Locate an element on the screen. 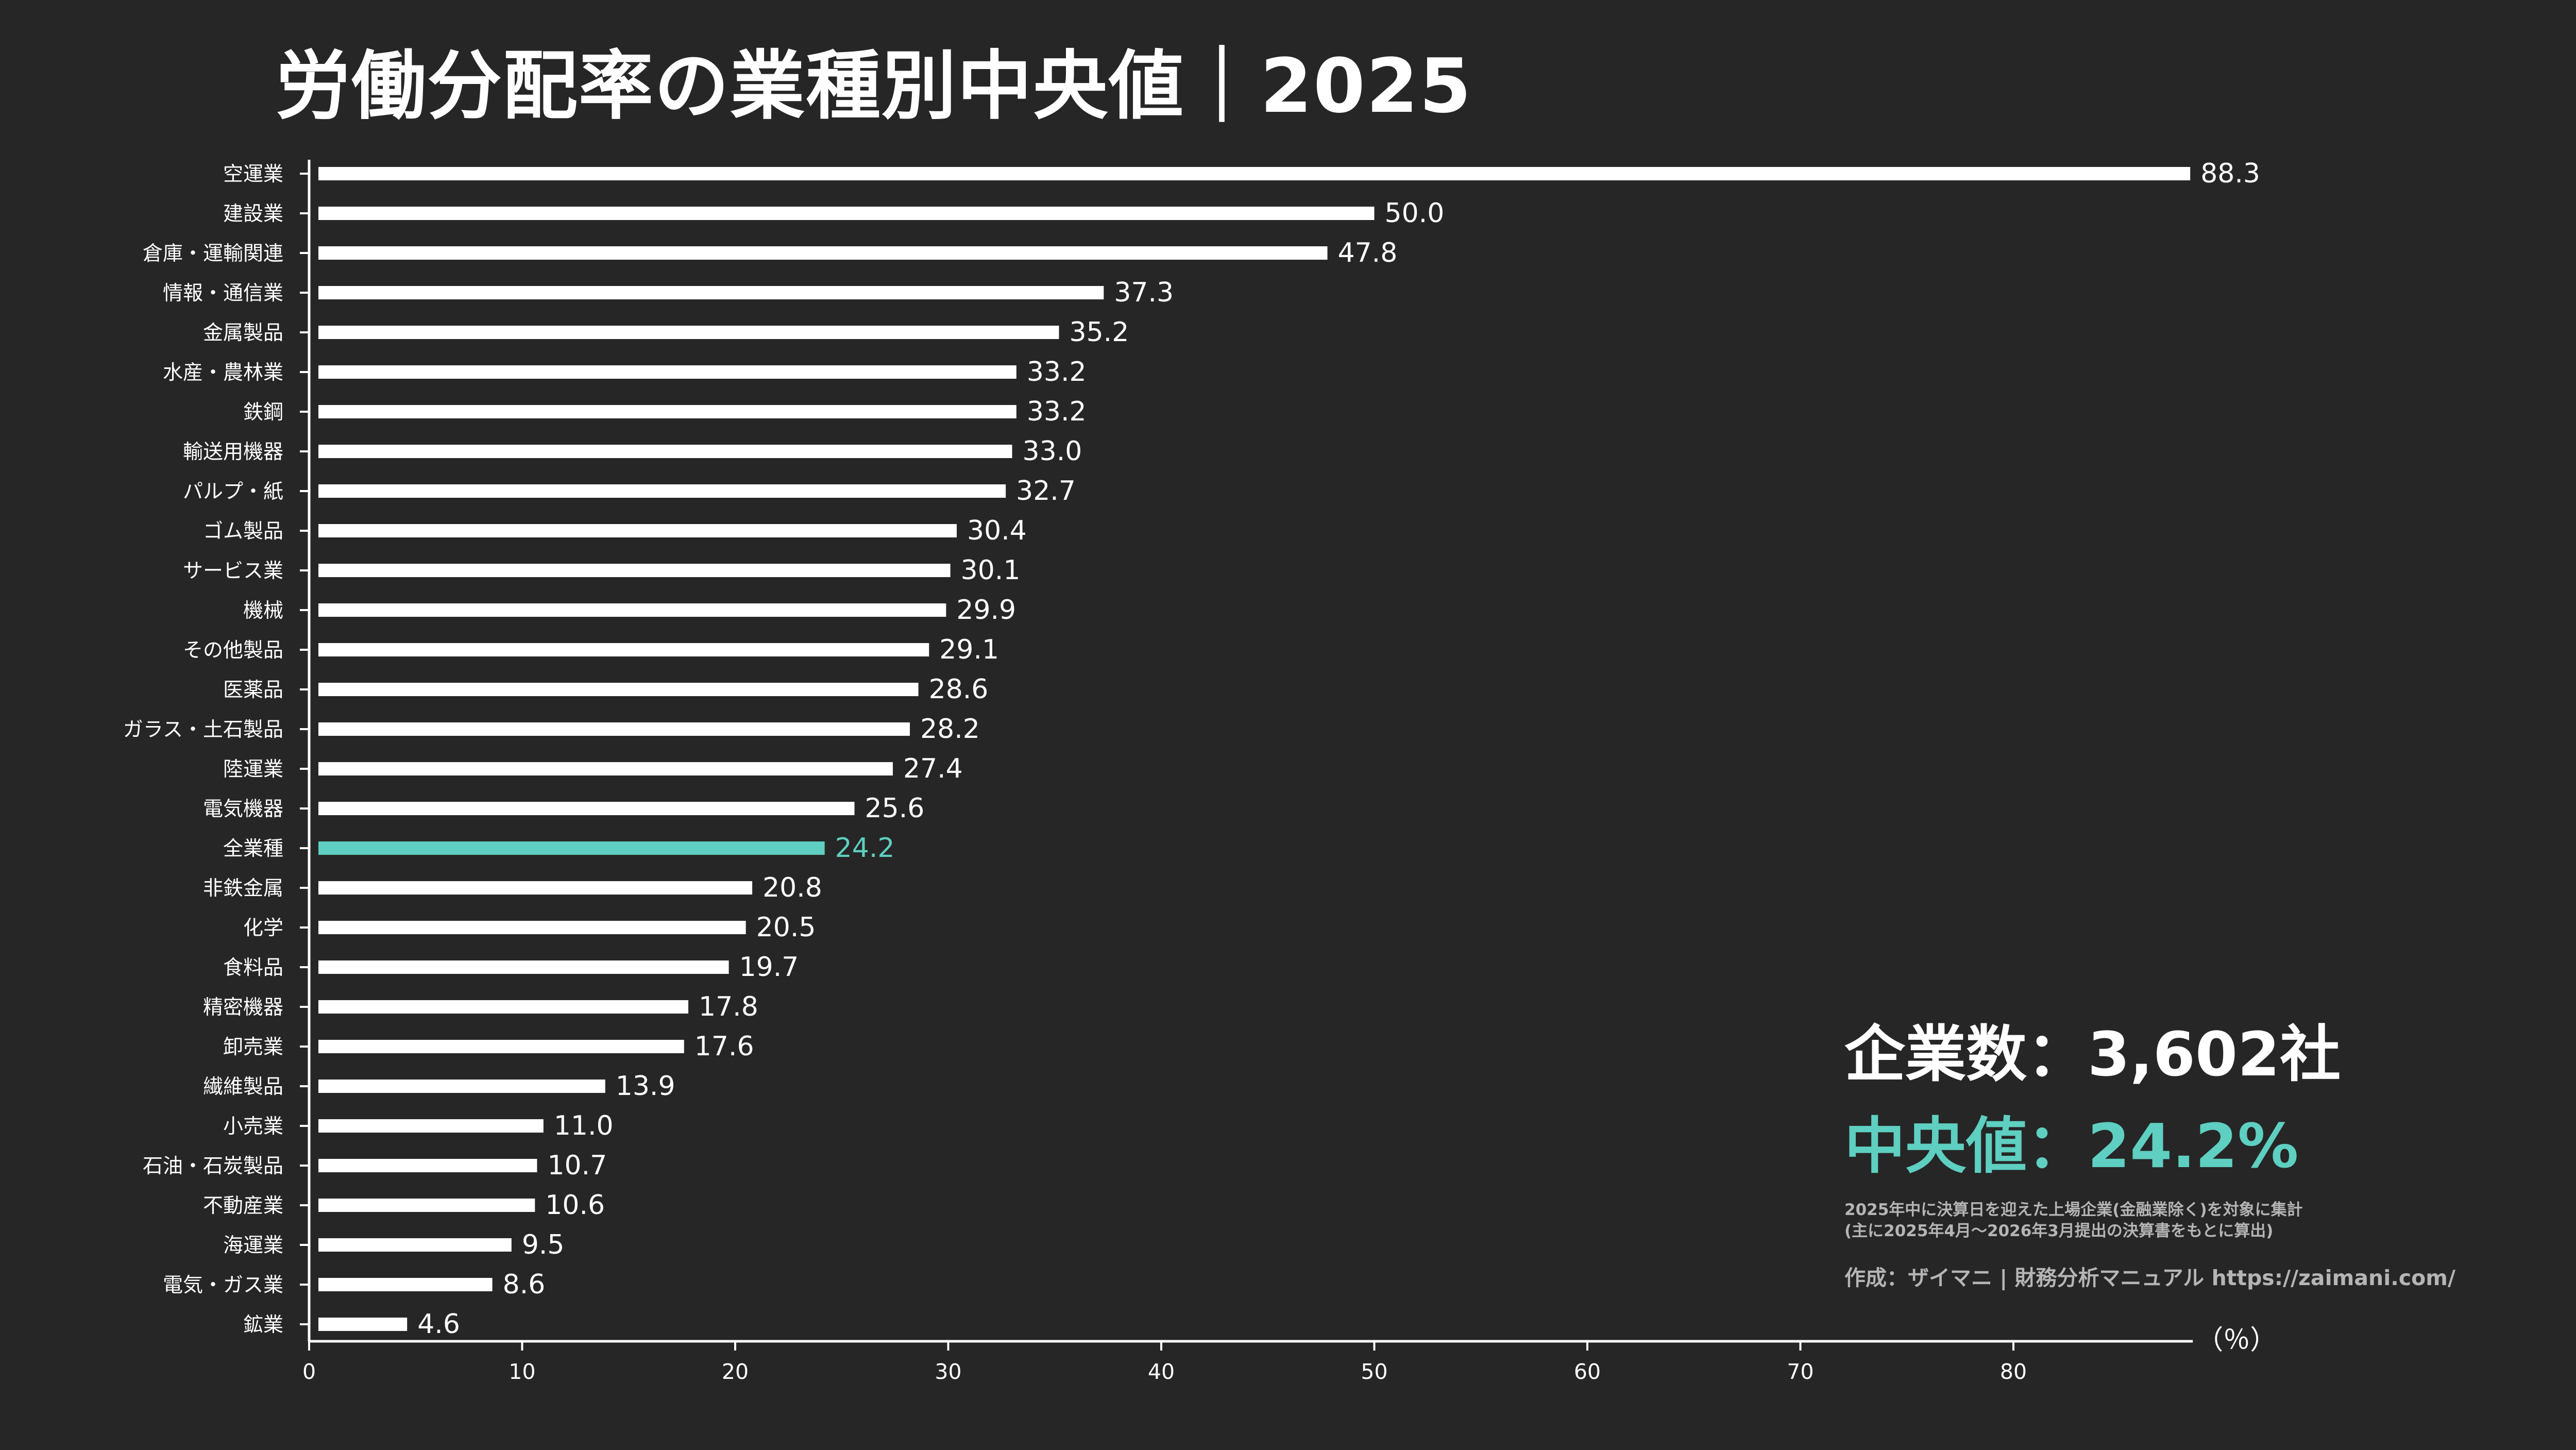 This screenshot has height=1450, width=2576. value-label: 37.3 is located at coordinates (1144, 293).